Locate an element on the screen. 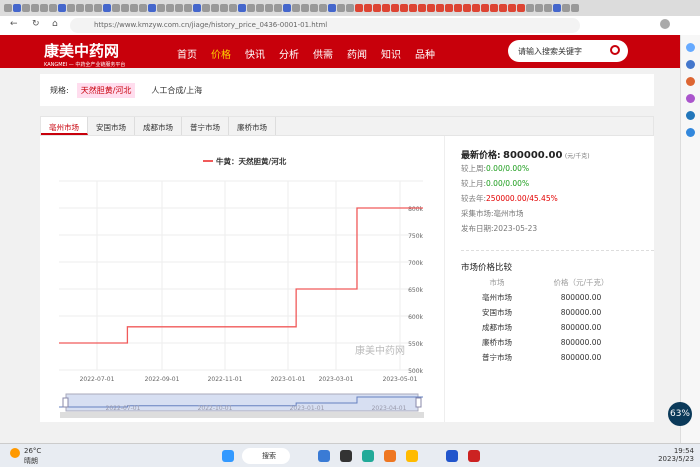  nav-item: 首页 is located at coordinates (187, 55).